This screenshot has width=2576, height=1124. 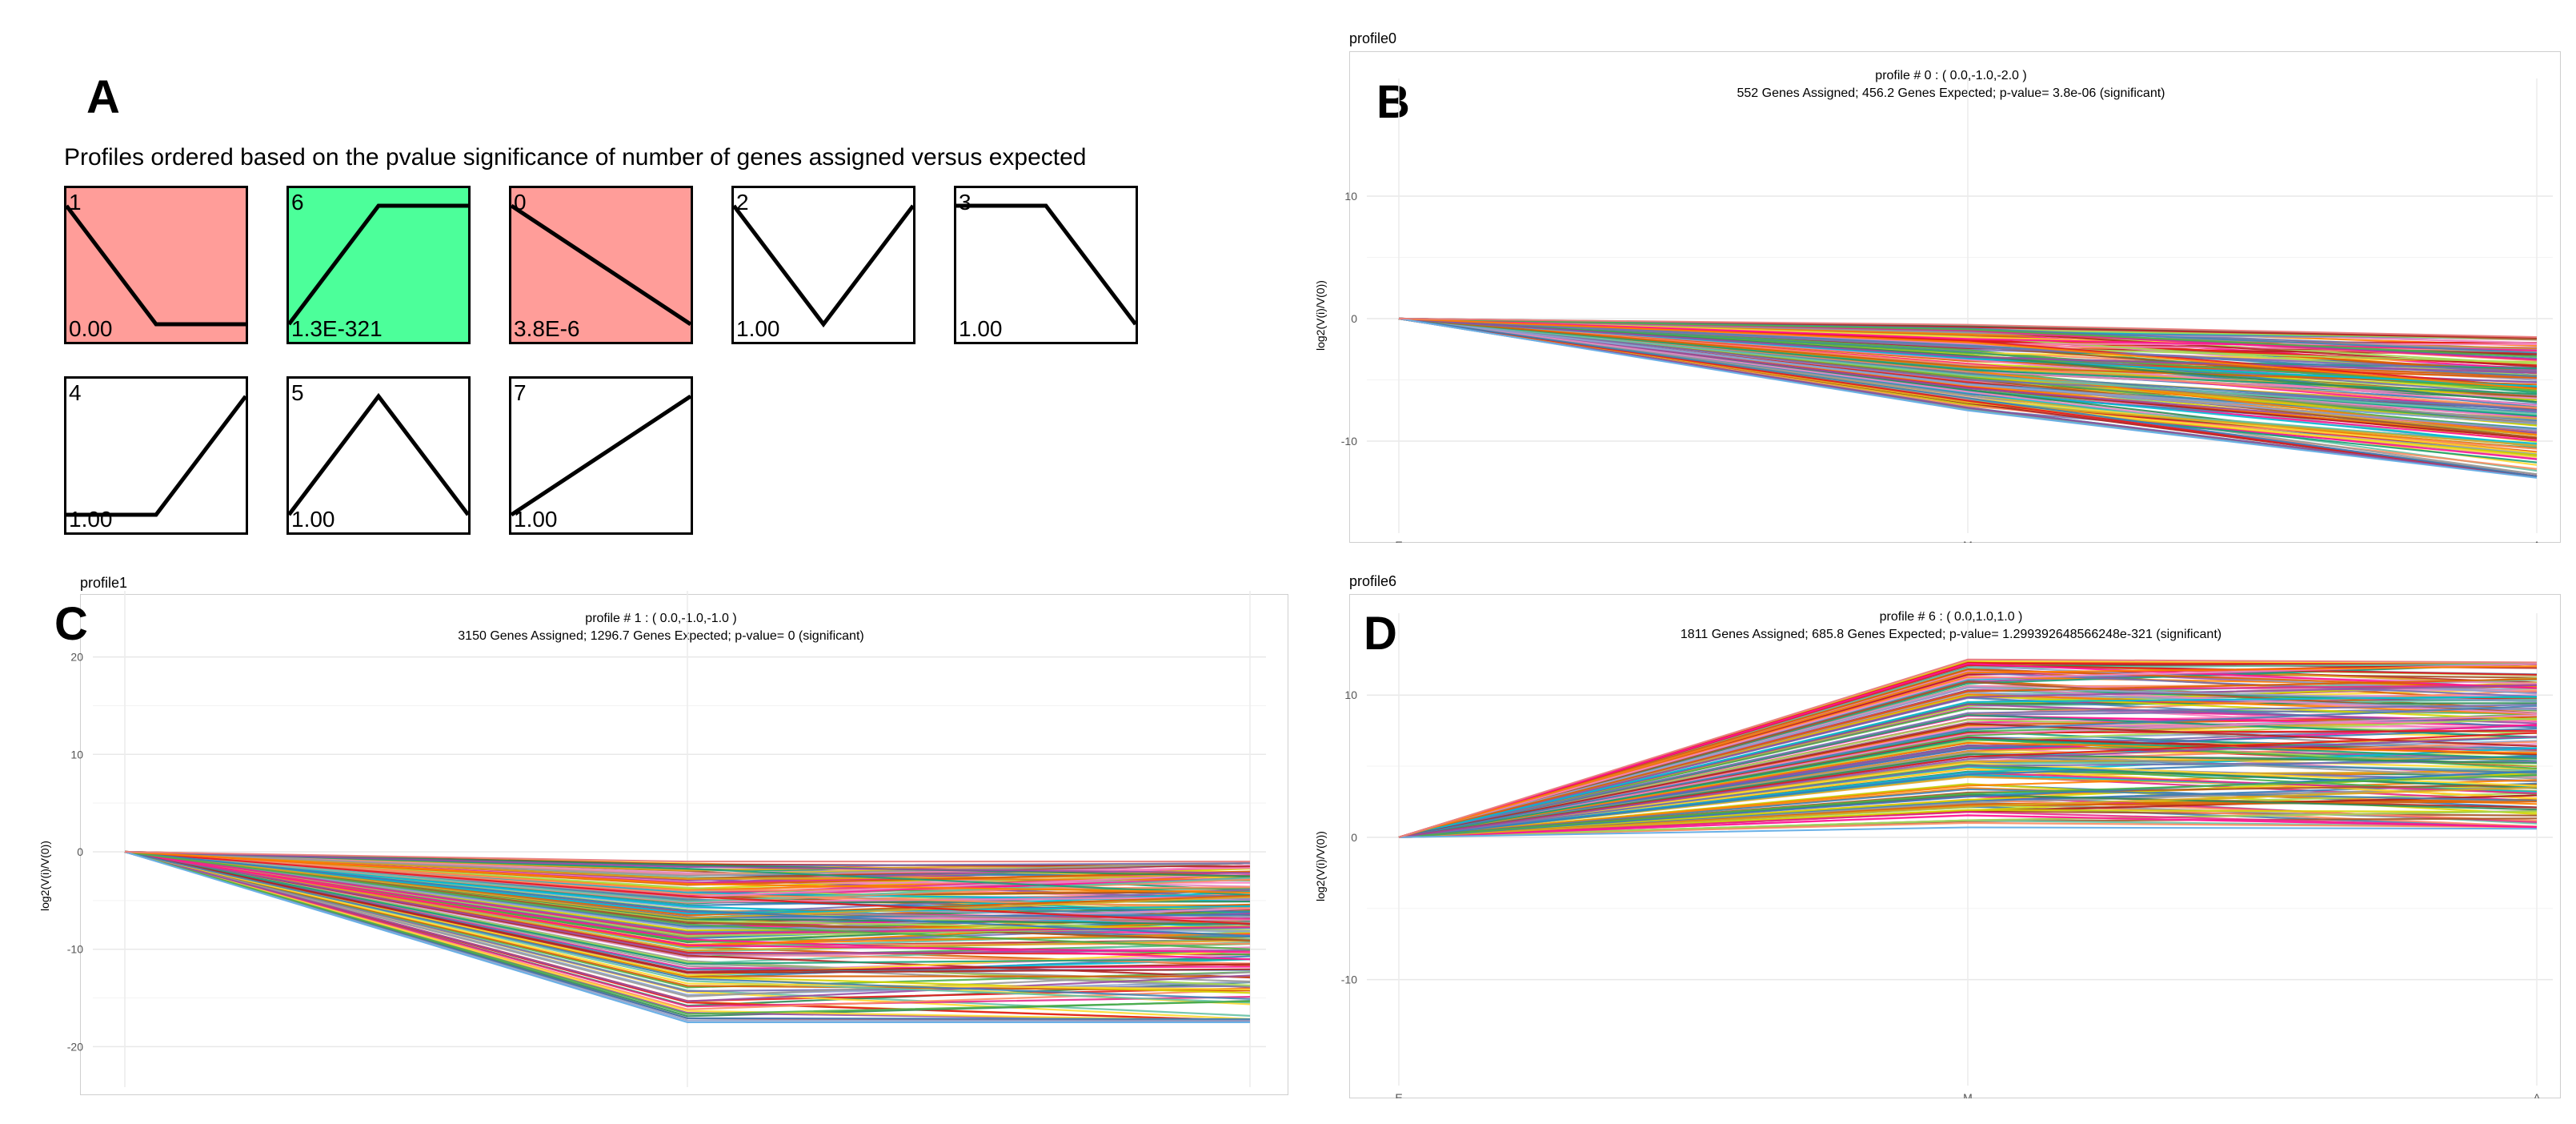 I want to click on profile-id-label: 7, so click(x=520, y=392).